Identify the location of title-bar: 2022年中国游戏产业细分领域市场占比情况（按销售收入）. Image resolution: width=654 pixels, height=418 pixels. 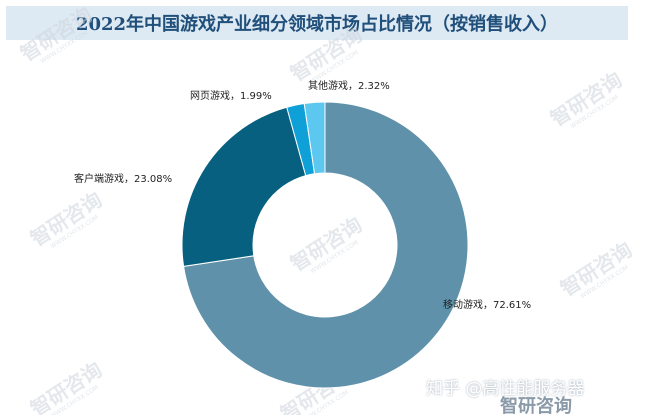
(317, 23).